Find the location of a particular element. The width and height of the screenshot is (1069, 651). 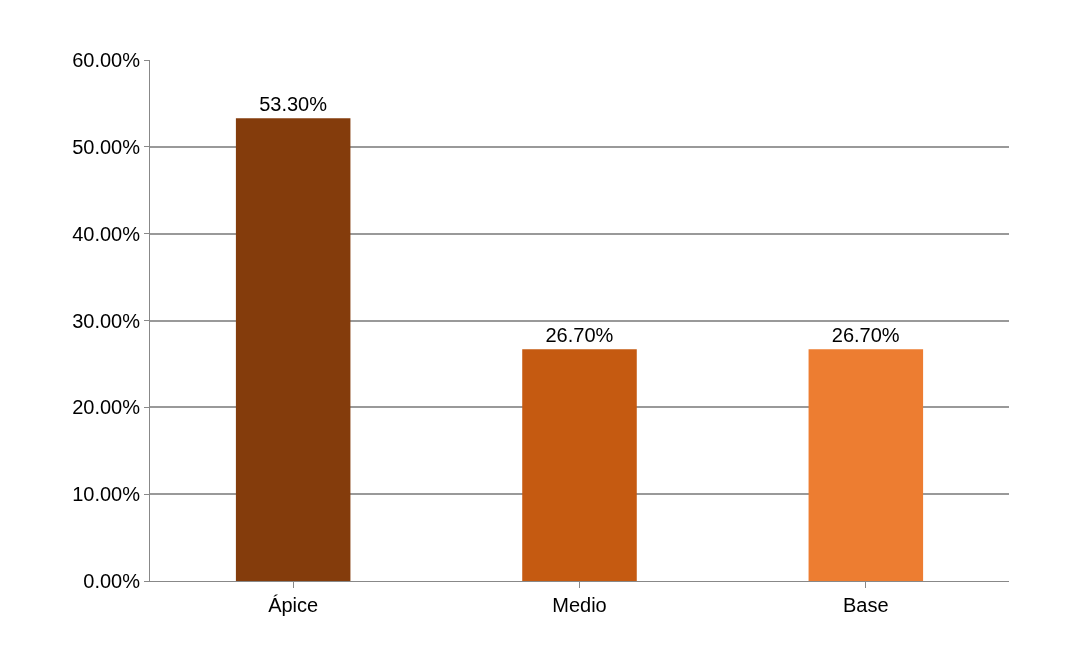

y-tick-label: 30.00% is located at coordinates (106, 320).